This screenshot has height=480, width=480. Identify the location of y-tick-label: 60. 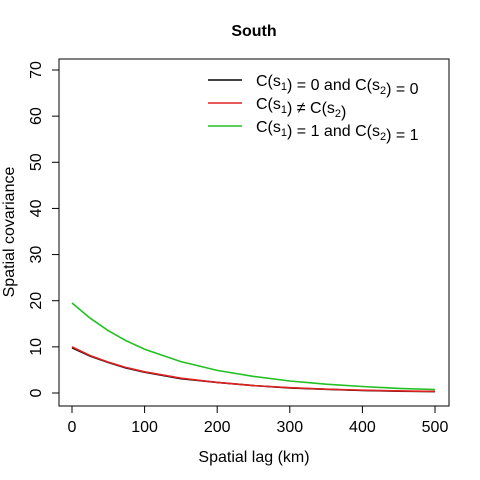
(36, 116).